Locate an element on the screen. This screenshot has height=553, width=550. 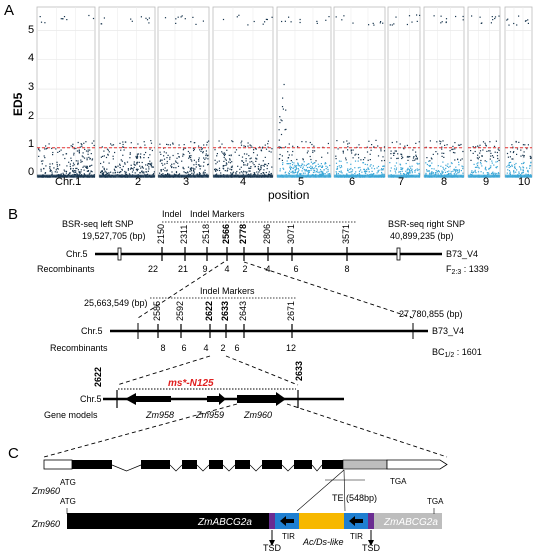
recombinant-count: 22 is located at coordinates (153, 269).